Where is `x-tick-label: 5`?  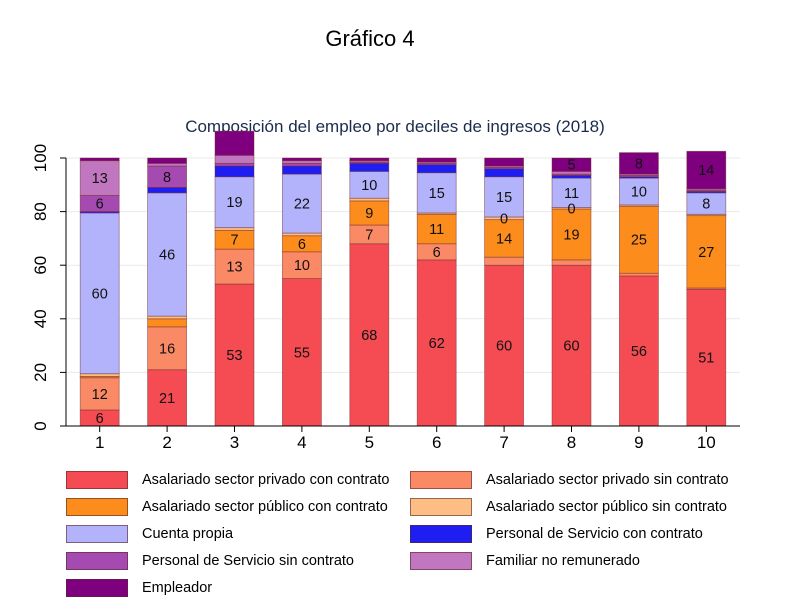
x-tick-label: 5 is located at coordinates (369, 442).